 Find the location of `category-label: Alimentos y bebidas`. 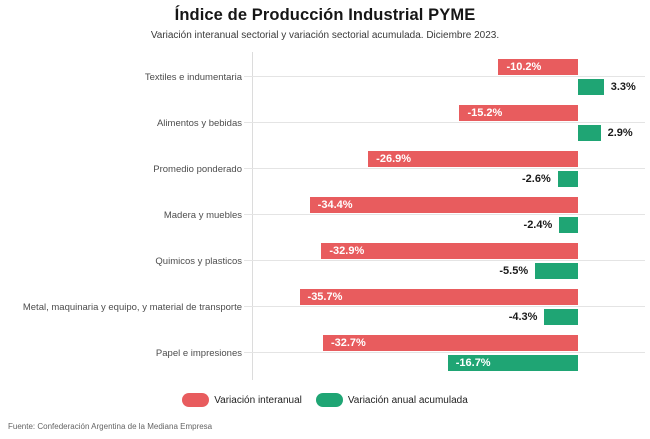

category-label: Alimentos y bebidas is located at coordinates (199, 123).